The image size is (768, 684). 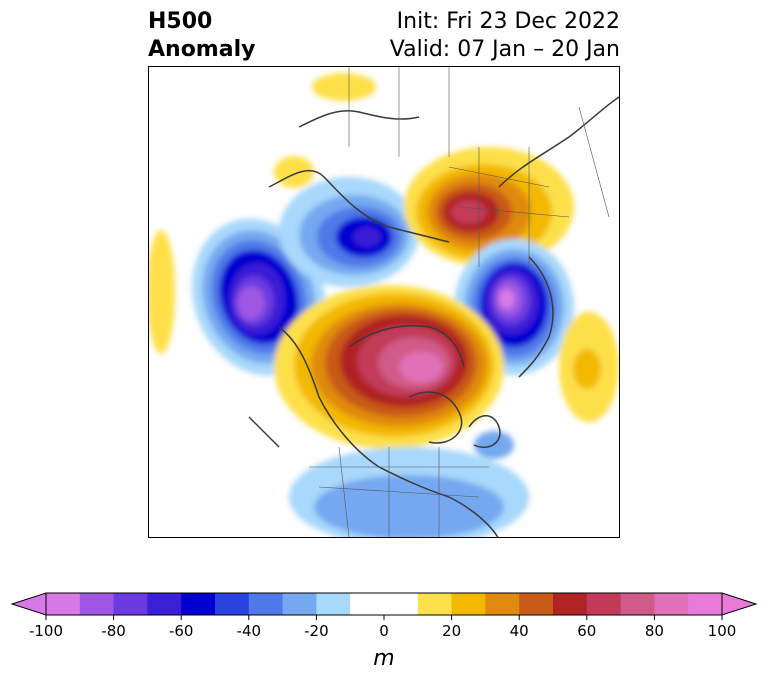 I want to click on colorbar-tick-label: -20, so click(x=316, y=631).